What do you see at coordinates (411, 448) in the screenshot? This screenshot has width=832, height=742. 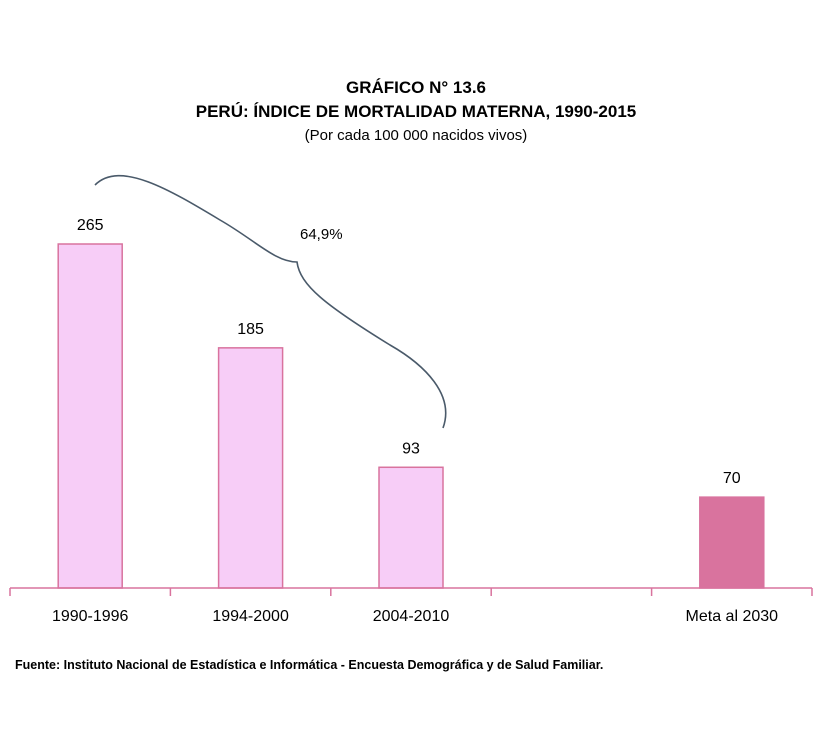 I see `bar-value-label: 93` at bounding box center [411, 448].